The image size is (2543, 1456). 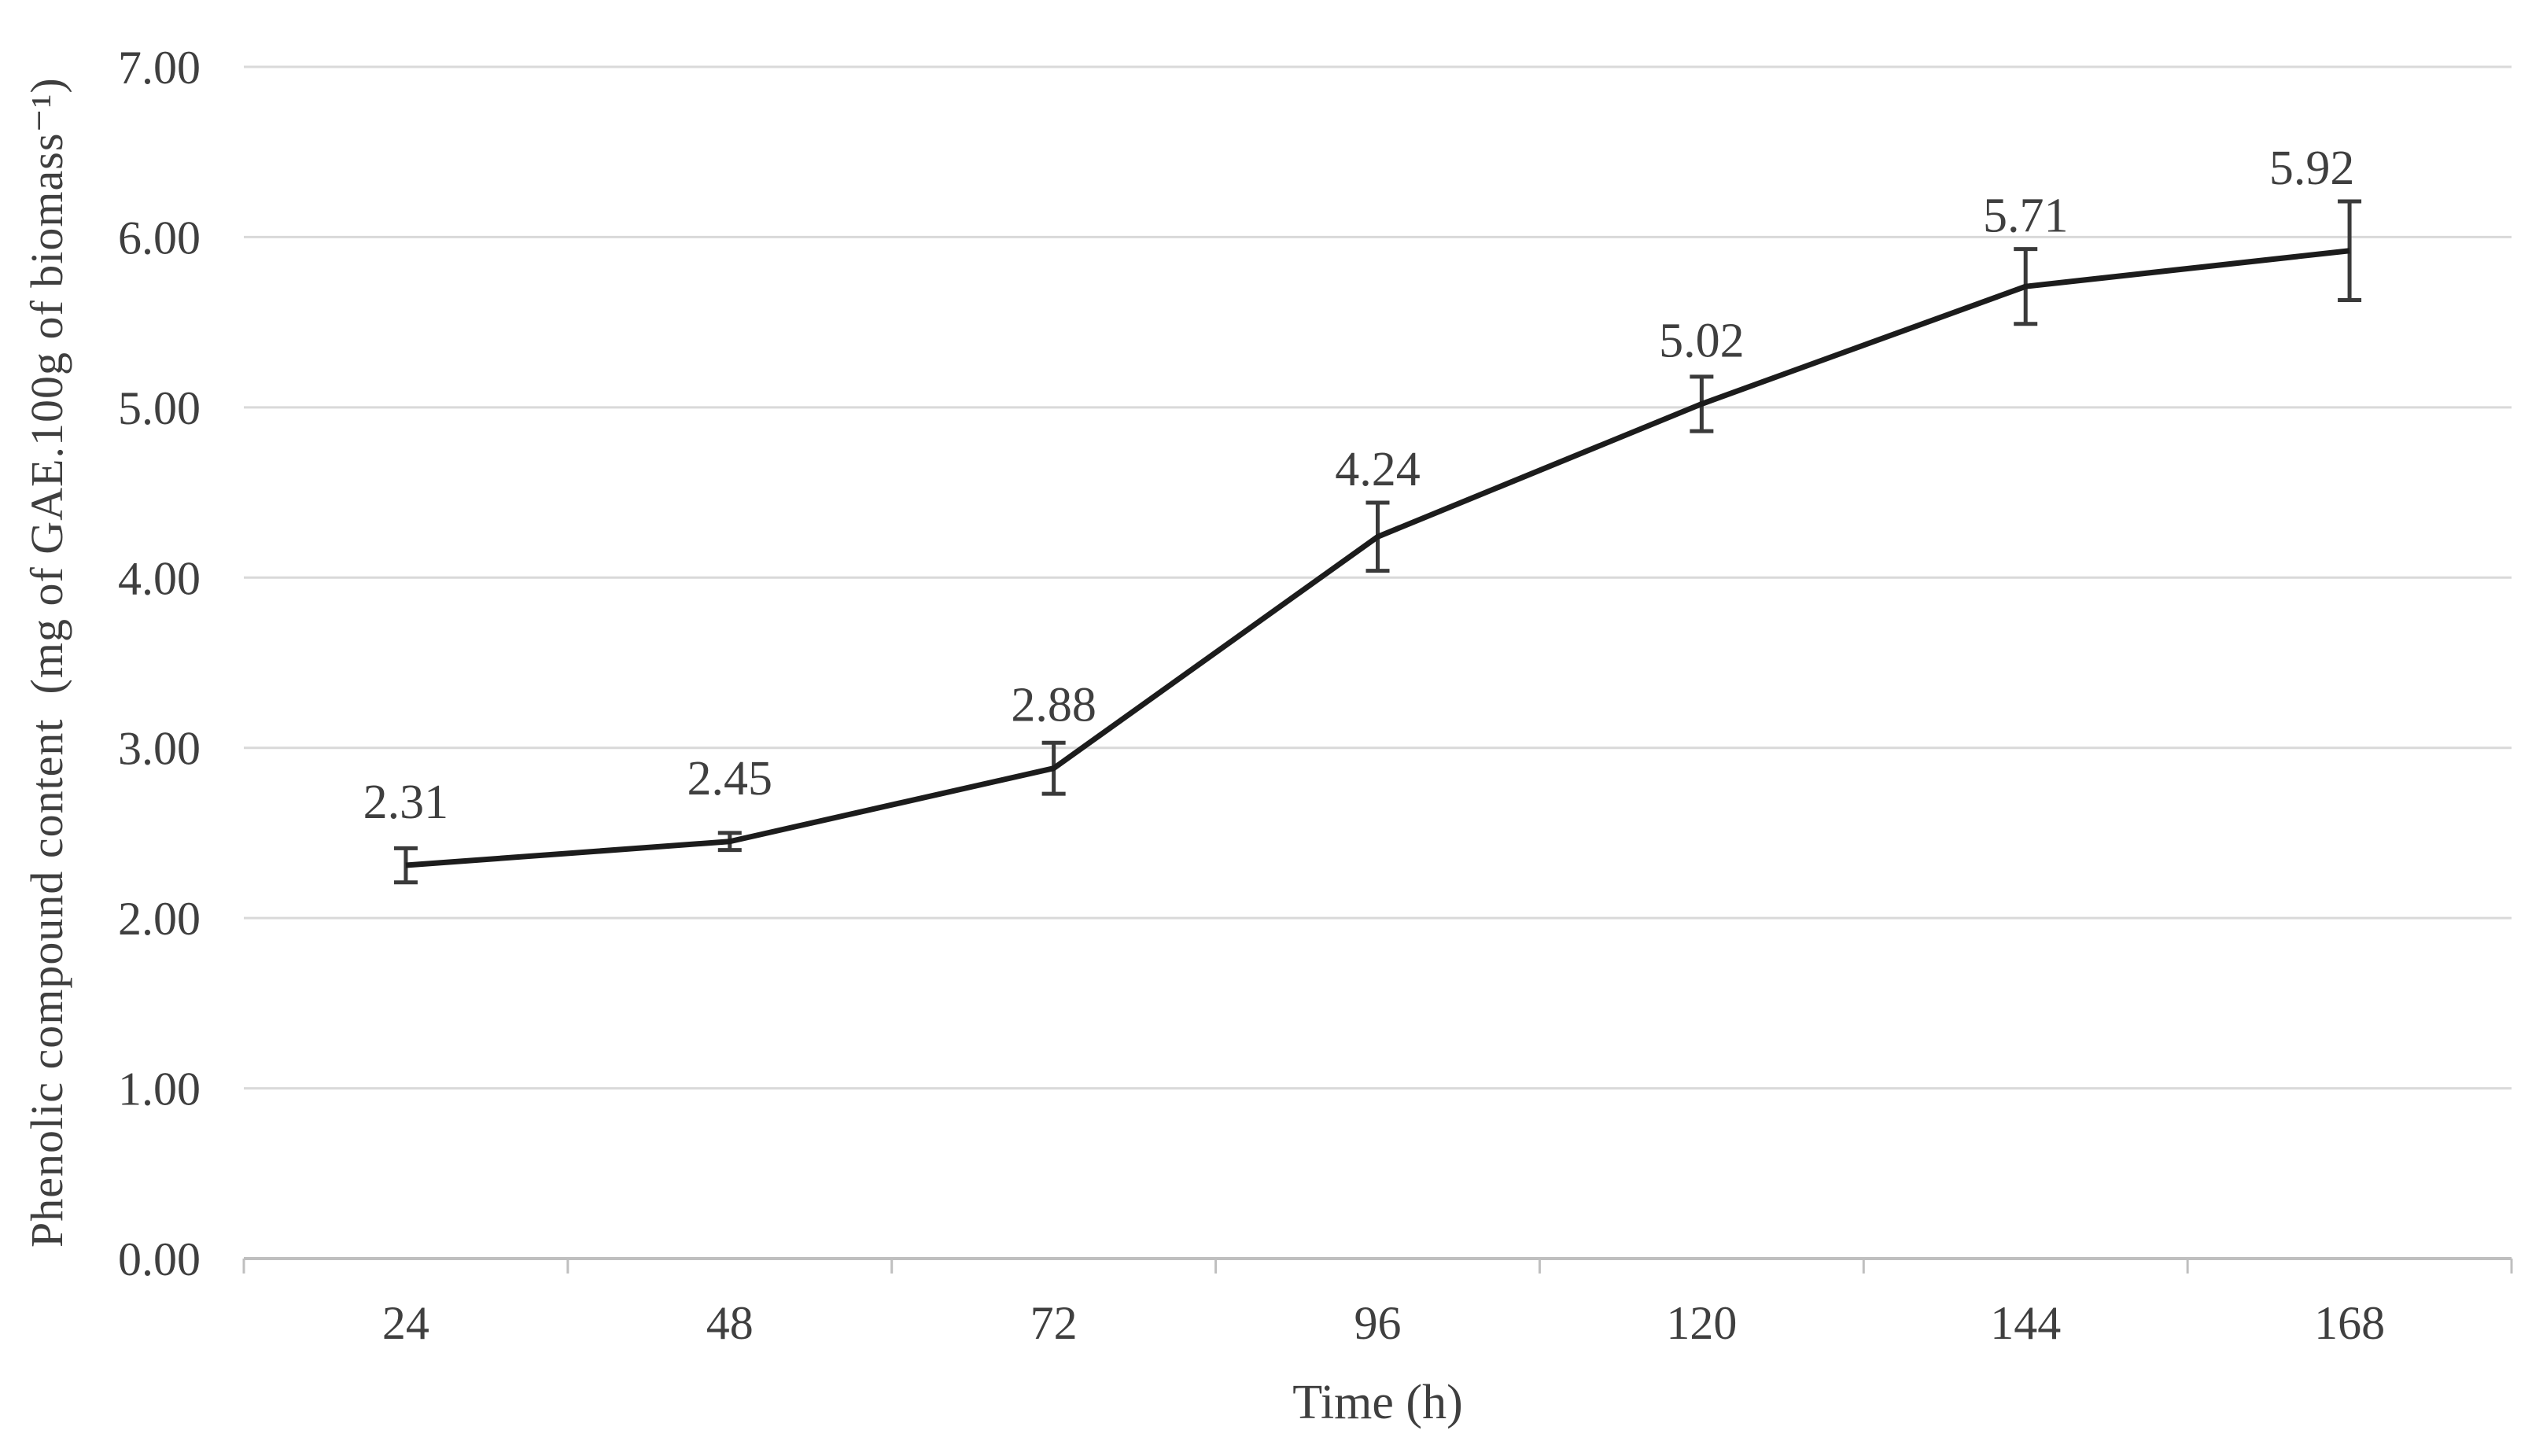 I want to click on data-point-label: 5.92, so click(x=2312, y=168).